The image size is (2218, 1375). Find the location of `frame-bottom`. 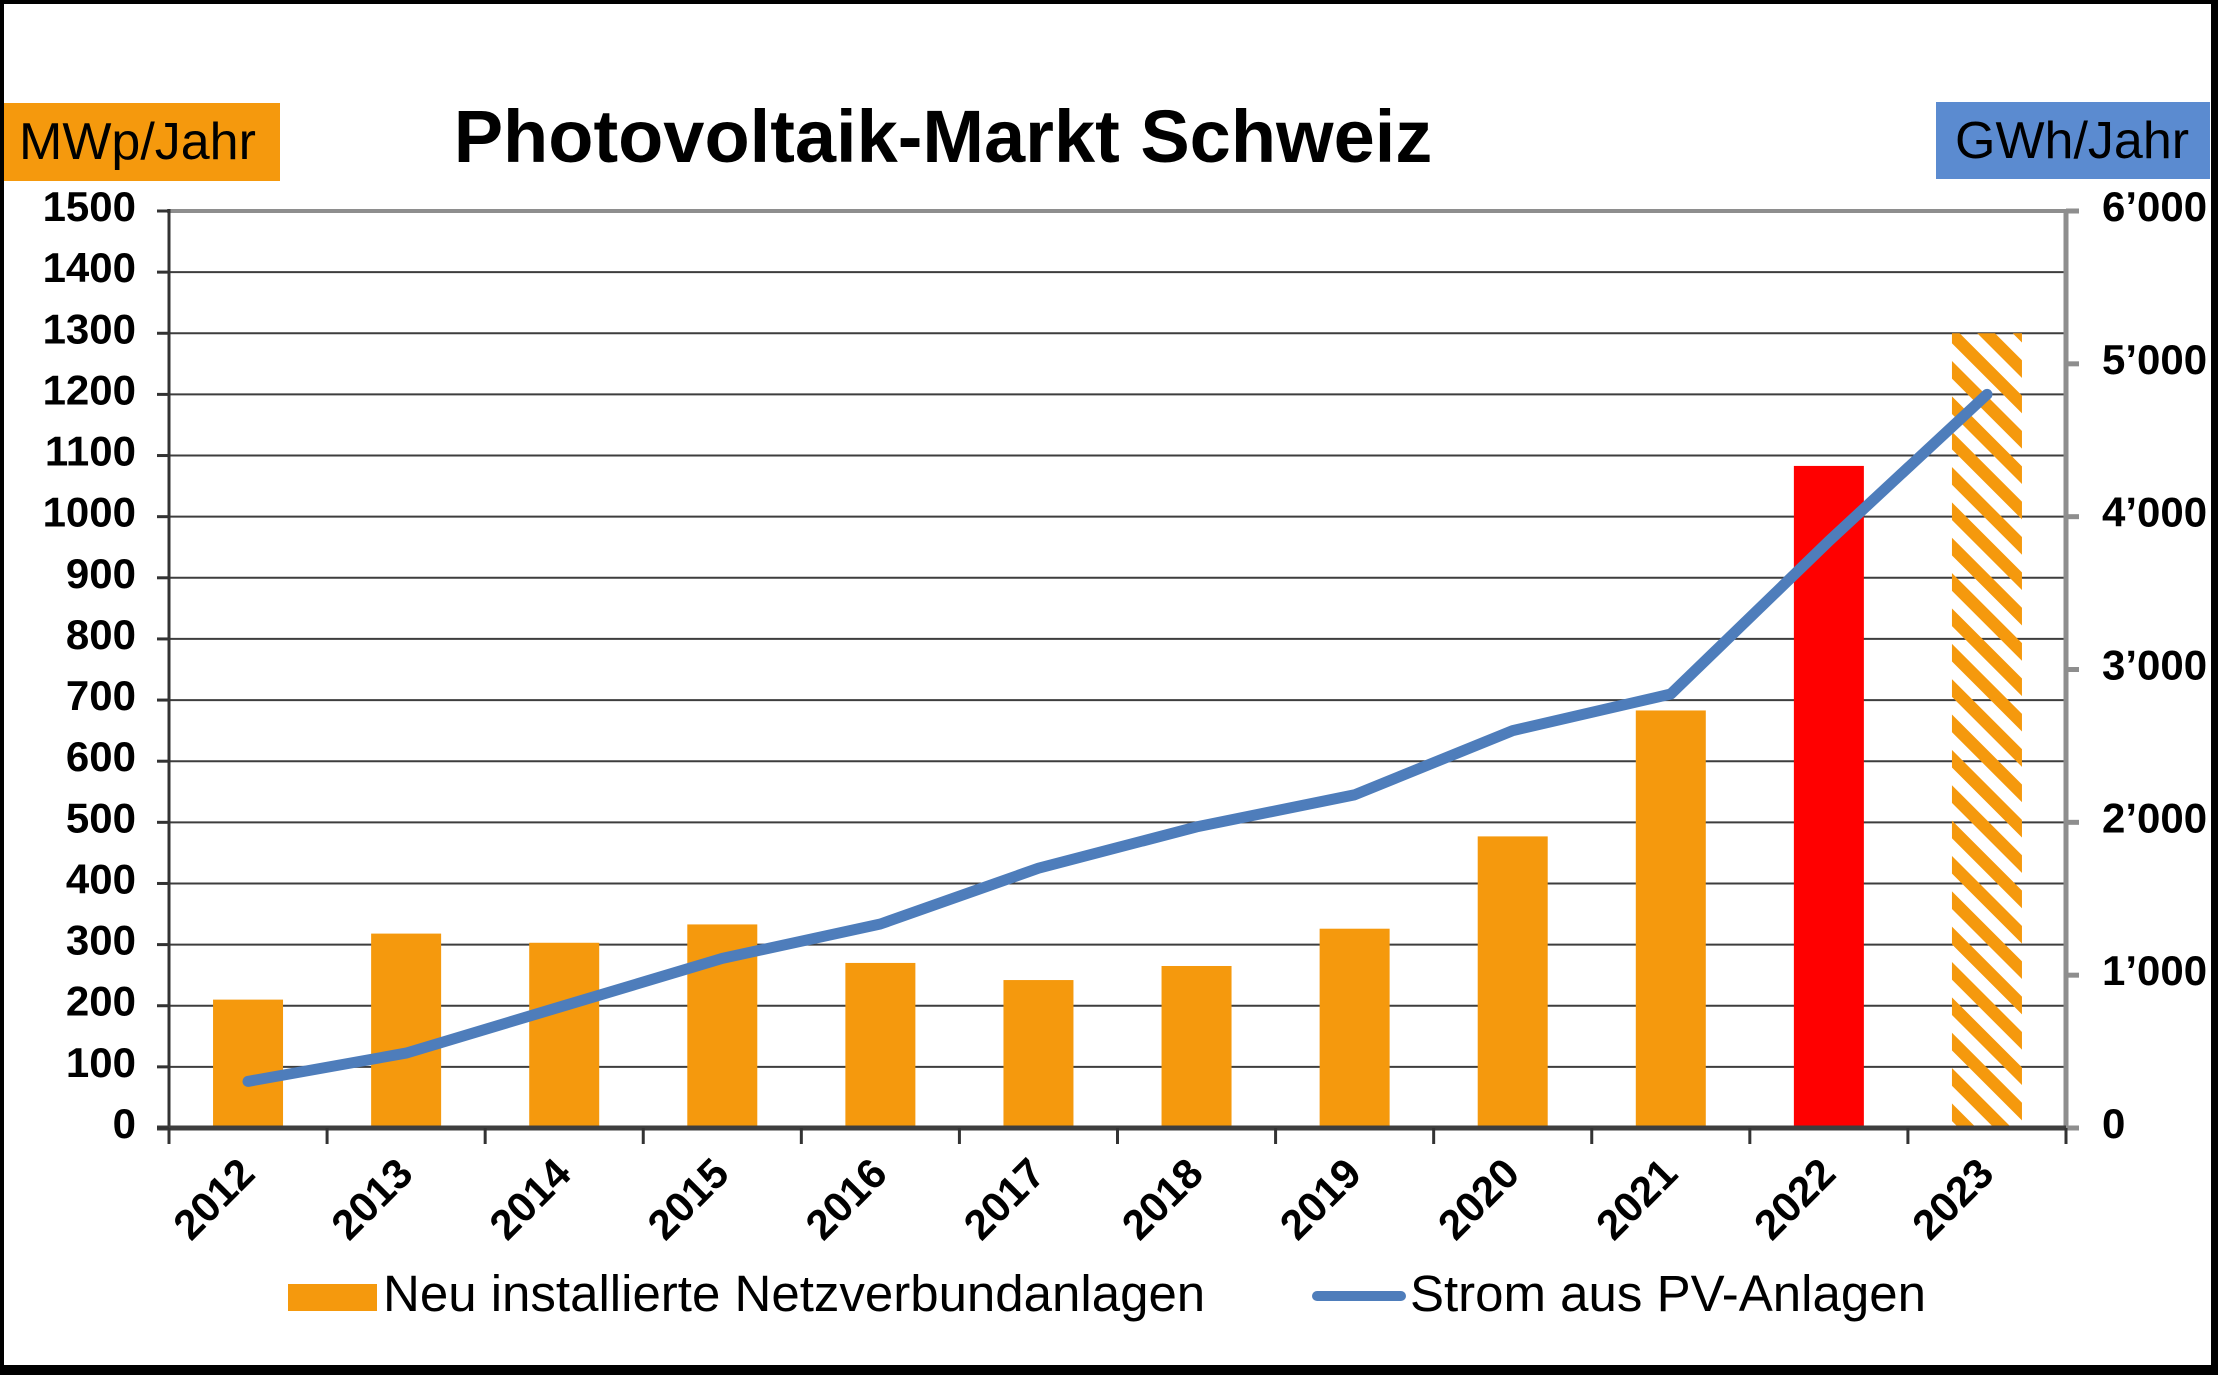

frame-bottom is located at coordinates (1109, 1370).